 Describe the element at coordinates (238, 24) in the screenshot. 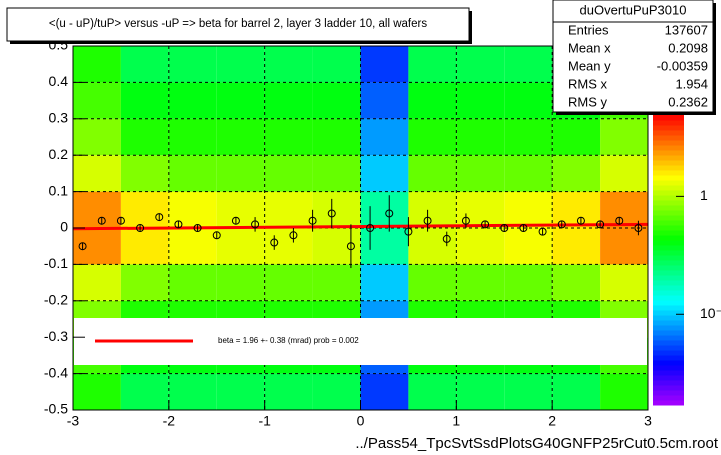

I see `title-box` at that location.